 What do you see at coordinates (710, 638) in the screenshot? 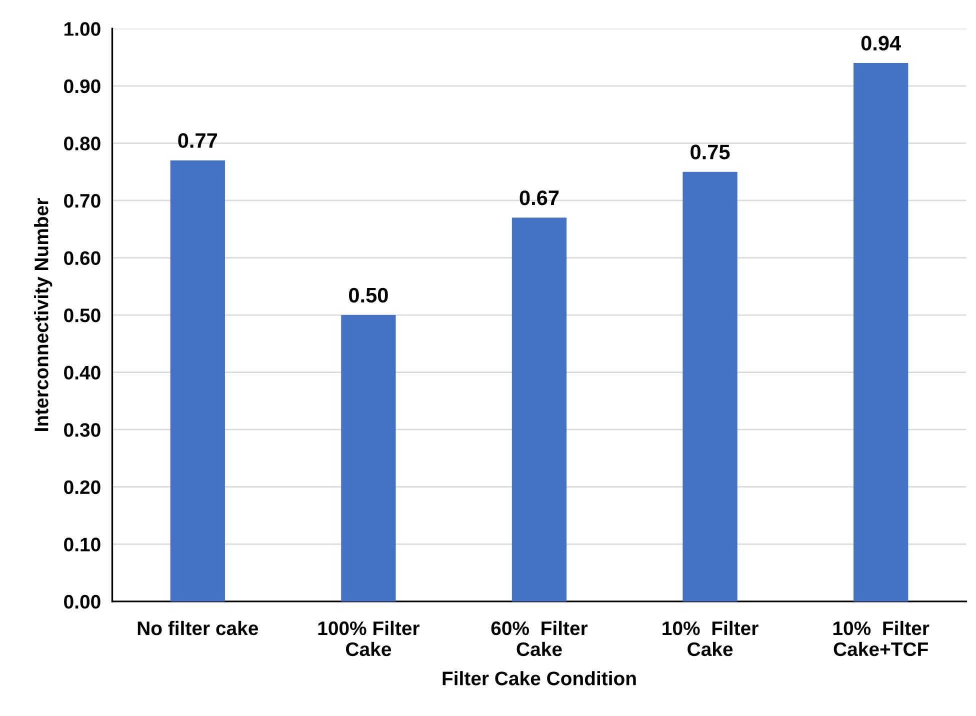
I see `x-tick-label: 10% Filter Cake` at bounding box center [710, 638].